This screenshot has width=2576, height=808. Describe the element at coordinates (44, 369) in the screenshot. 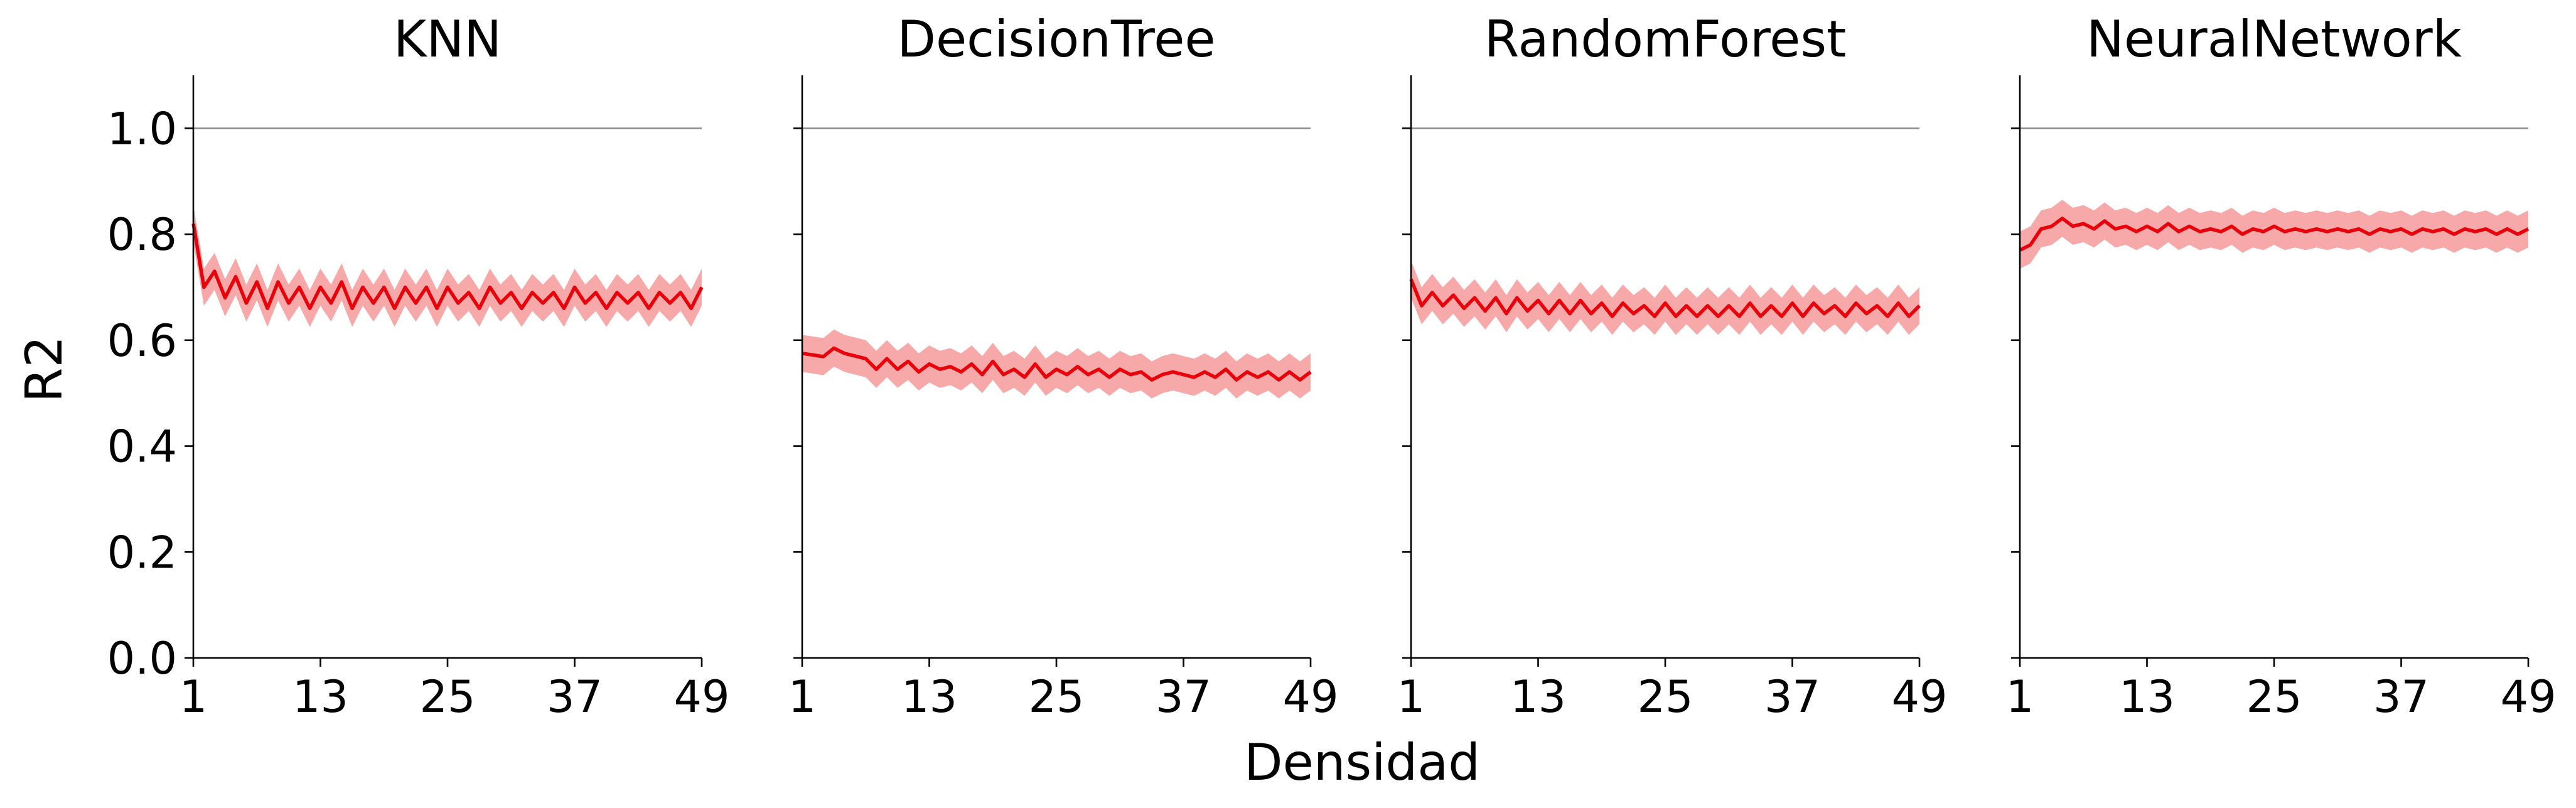

I see `y-axis-label: R2` at that location.